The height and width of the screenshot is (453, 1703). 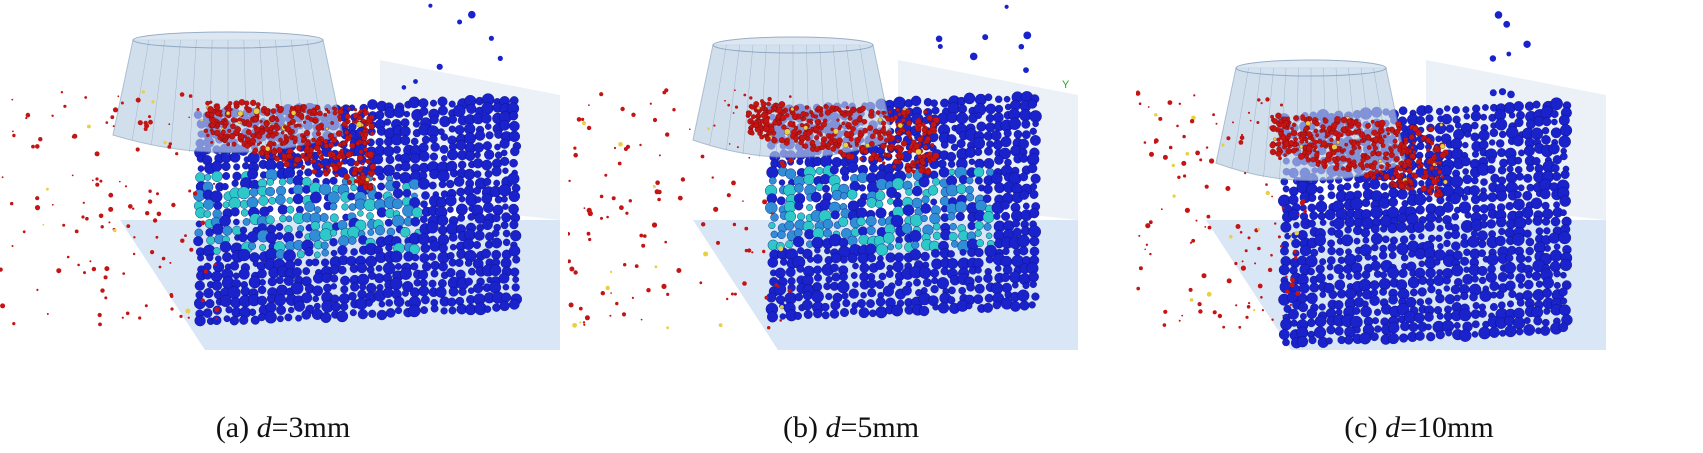 What do you see at coordinates (1447, 427) in the screenshot?
I see `caption-c-value: =10mm` at bounding box center [1447, 427].